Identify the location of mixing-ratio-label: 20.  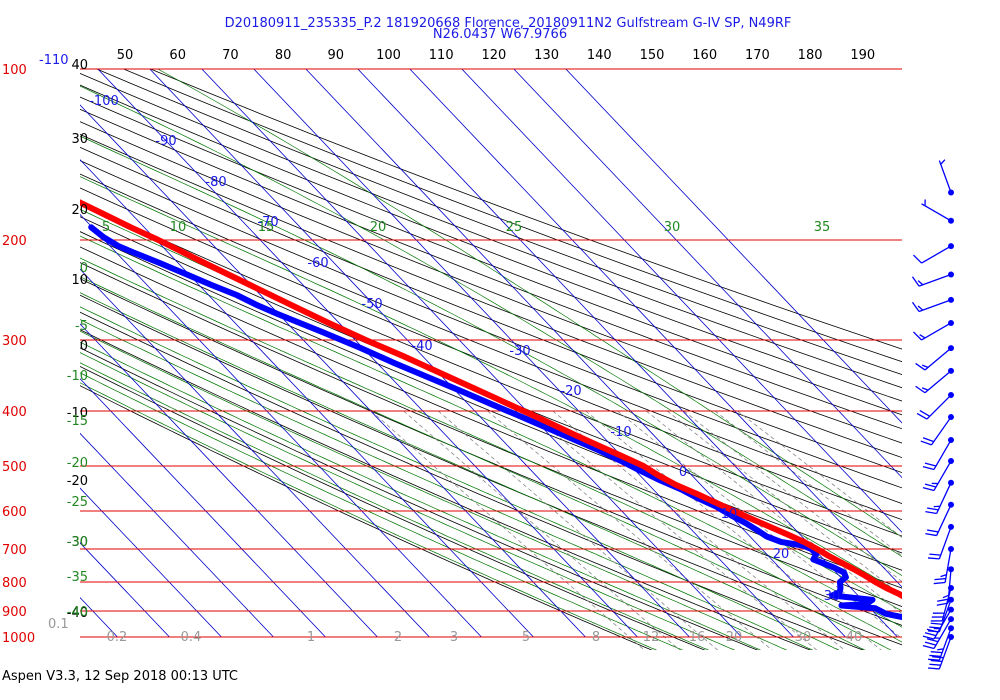
(734, 637).